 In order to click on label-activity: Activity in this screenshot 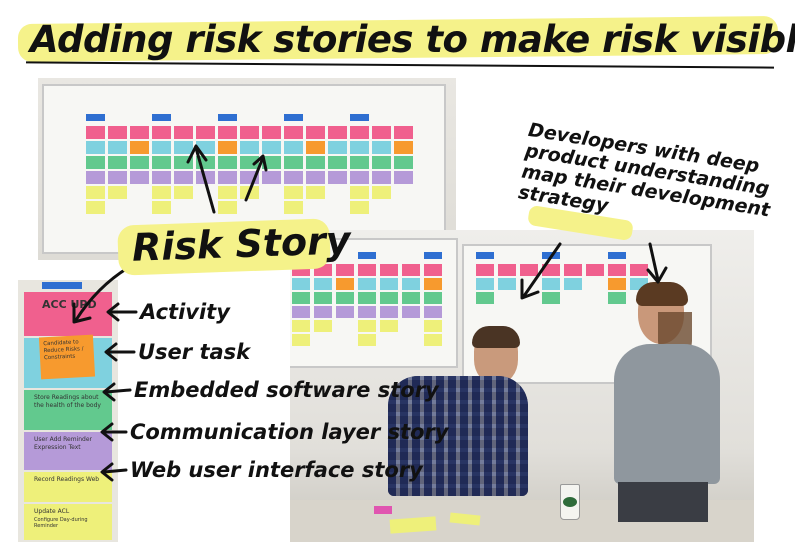, I will do `click(185, 312)`.